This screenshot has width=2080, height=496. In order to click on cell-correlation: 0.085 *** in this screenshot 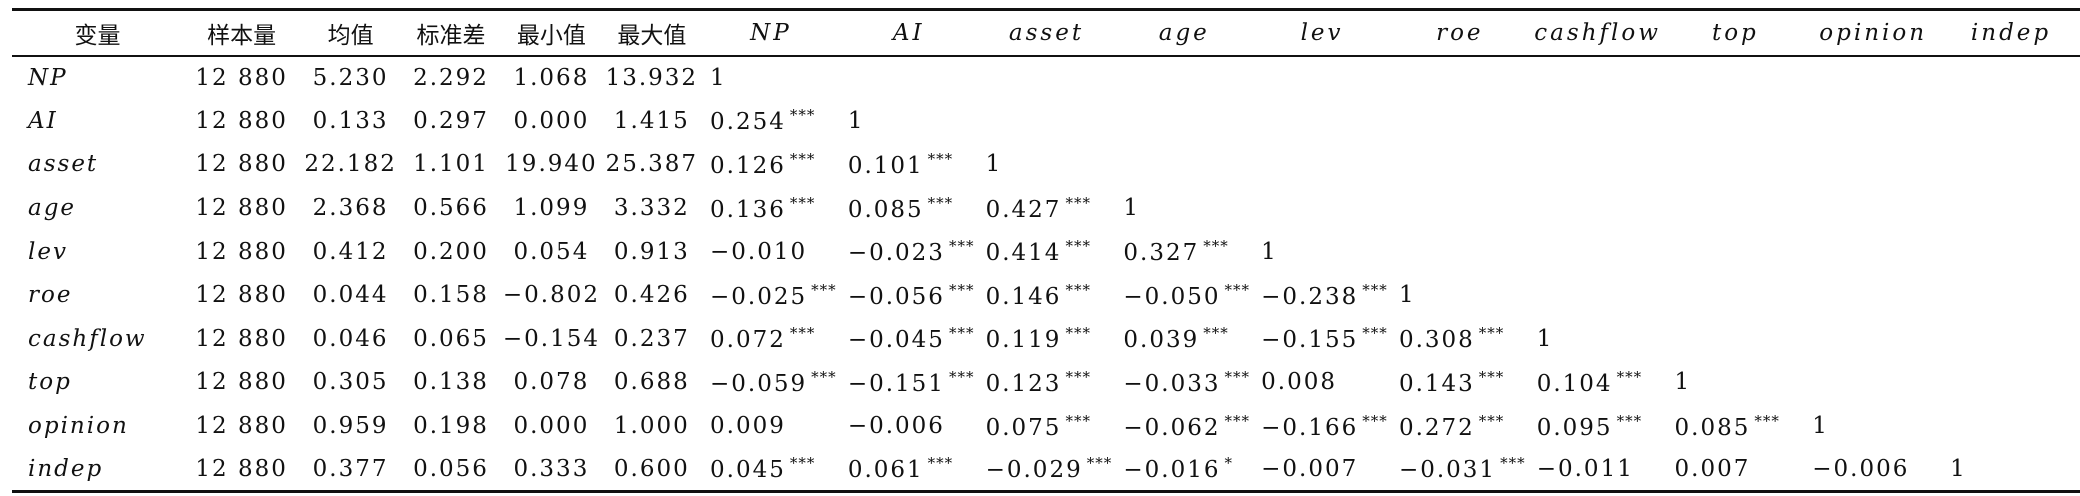, I will do `click(909, 208)`.